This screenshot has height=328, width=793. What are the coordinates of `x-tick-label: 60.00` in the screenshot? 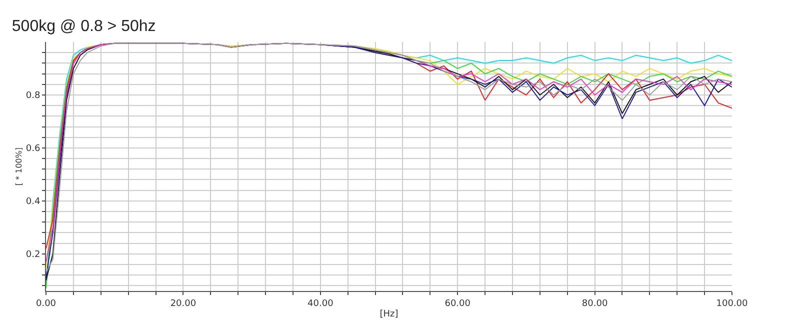 It's located at (457, 303).